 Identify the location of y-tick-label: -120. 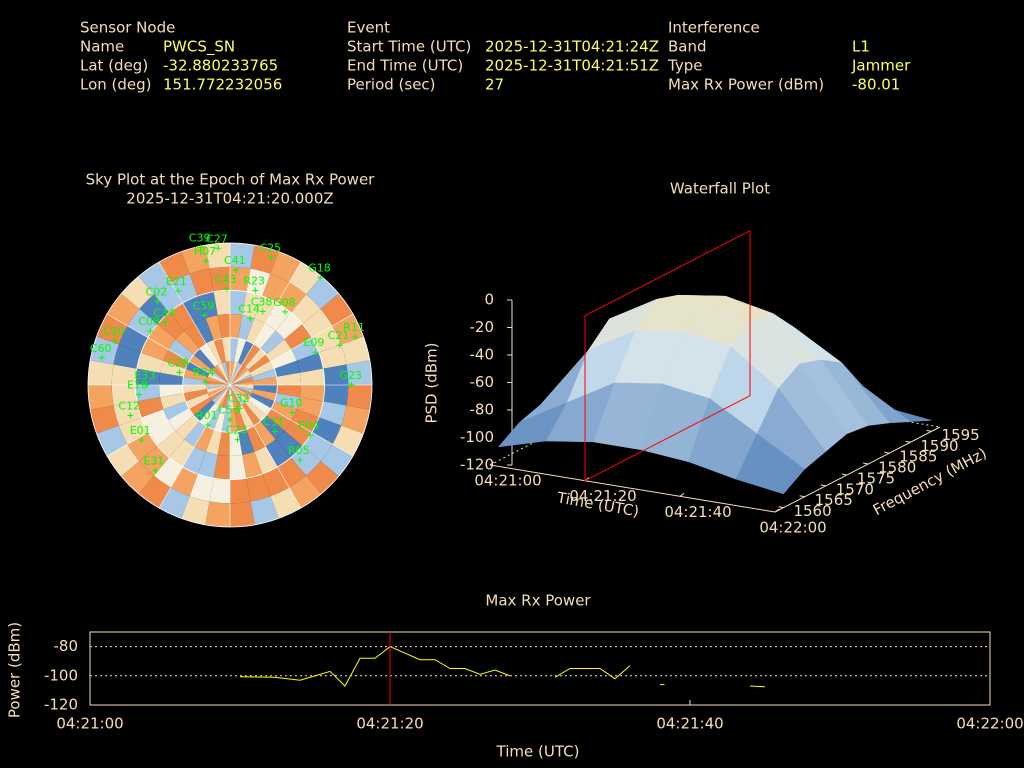
(61, 705).